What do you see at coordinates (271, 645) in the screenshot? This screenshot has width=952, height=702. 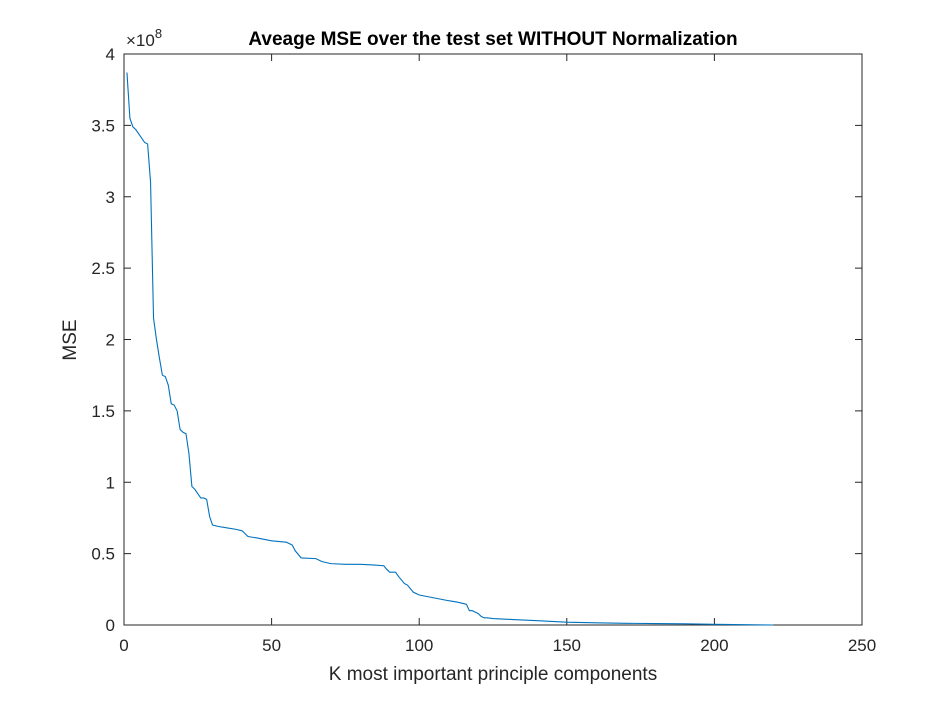 I see `x-tick-label: 50` at bounding box center [271, 645].